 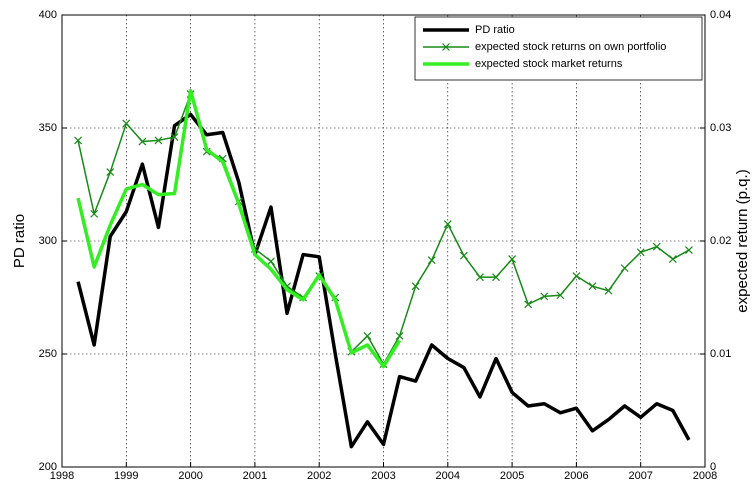 What do you see at coordinates (640, 476) in the screenshot?
I see `x-tick-label: 2007` at bounding box center [640, 476].